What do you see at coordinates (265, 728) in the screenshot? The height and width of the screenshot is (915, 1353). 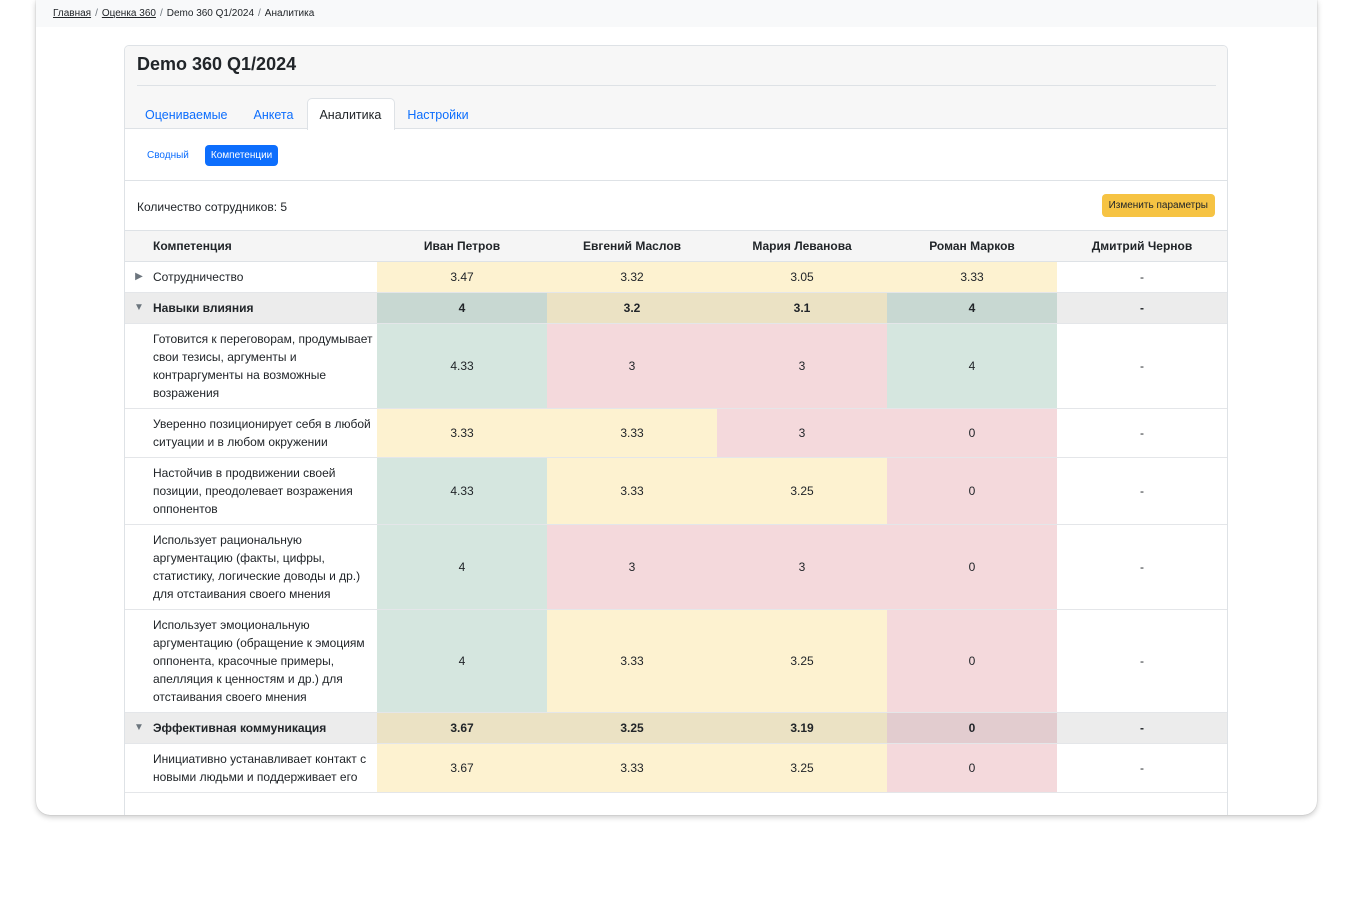 I see `competency-name: Эффективная коммуникация` at bounding box center [265, 728].